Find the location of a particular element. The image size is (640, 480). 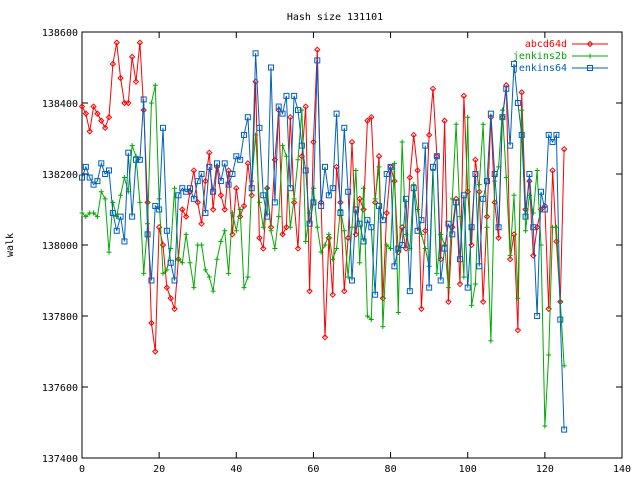

legend-marker is located at coordinates (590, 44).